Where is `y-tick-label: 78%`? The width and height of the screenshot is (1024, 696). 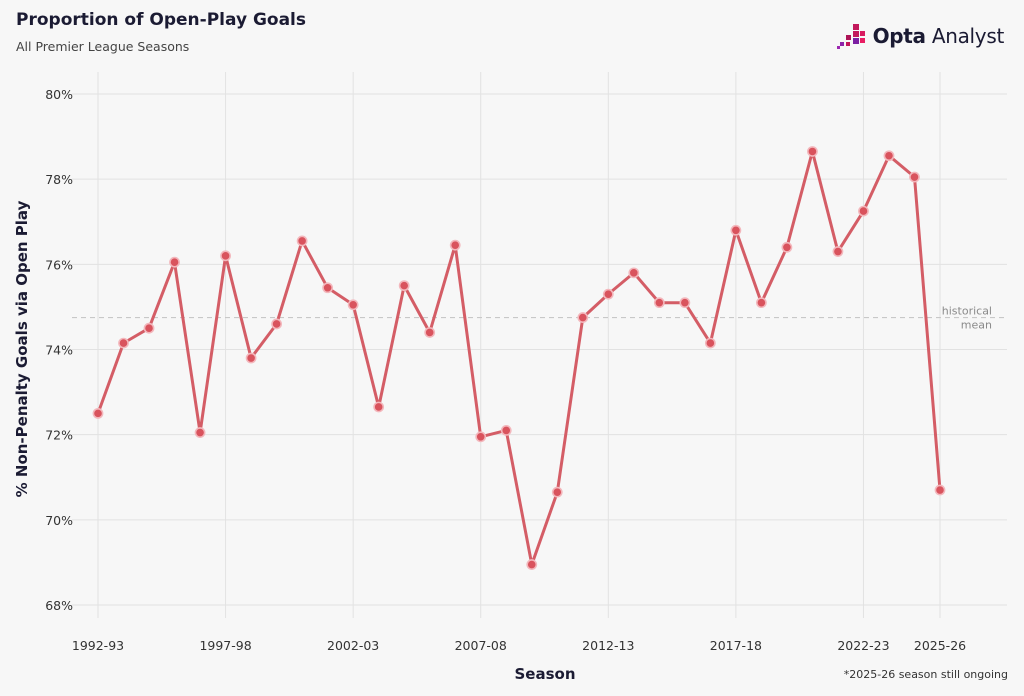 y-tick-label: 78% is located at coordinates (59, 179).